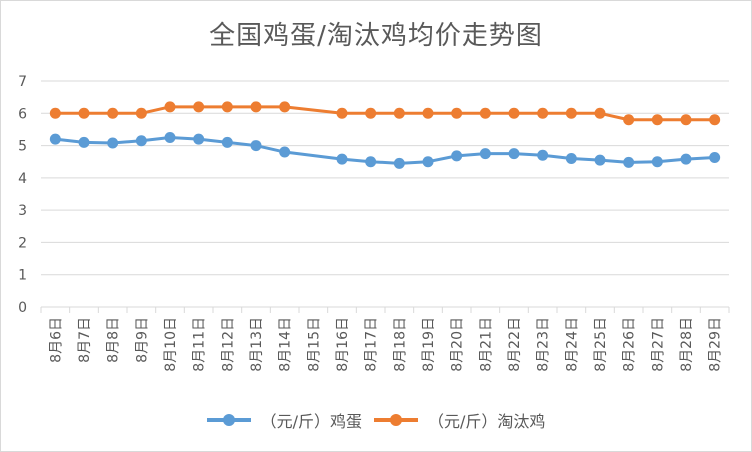  I want to click on x-tick-label: 8月9日, so click(142, 340).